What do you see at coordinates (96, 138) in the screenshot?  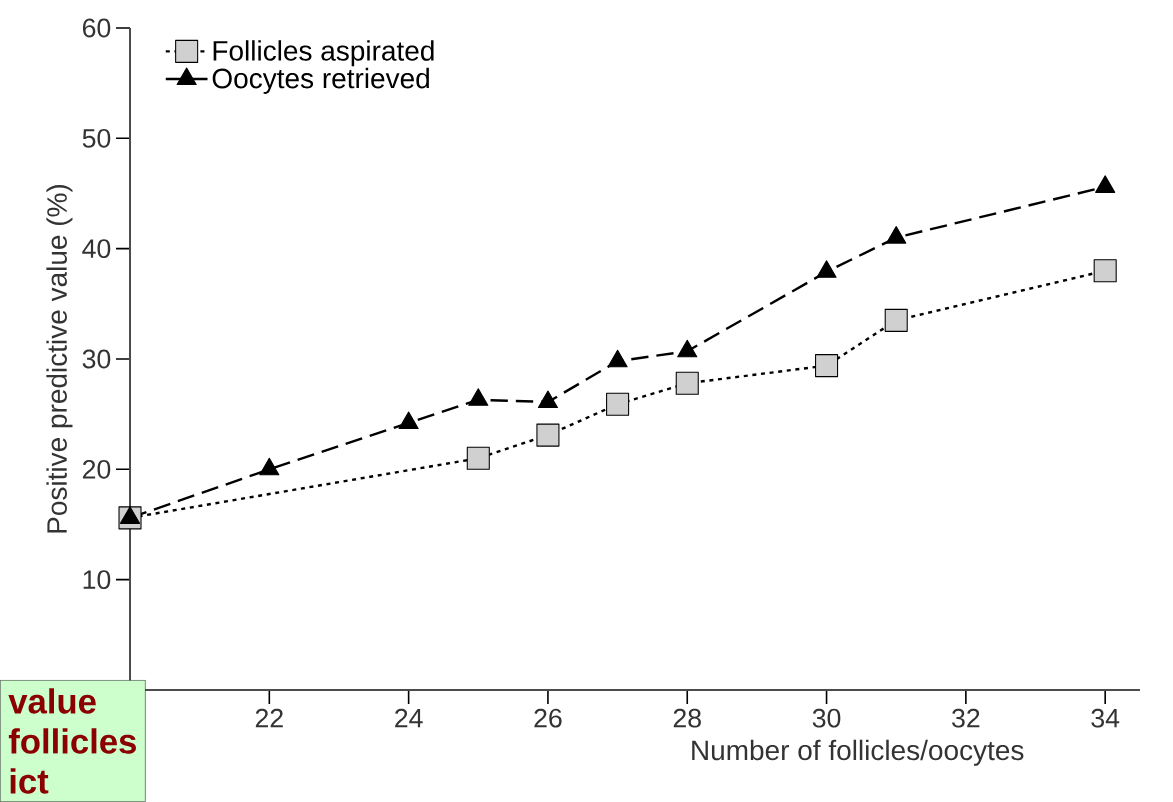 I see `y-tick-label: 50` at bounding box center [96, 138].